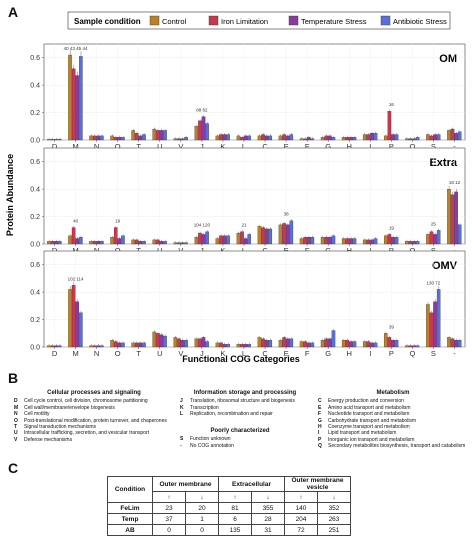  I want to click on bar-E-antibiotic-stress, so click(291, 343).